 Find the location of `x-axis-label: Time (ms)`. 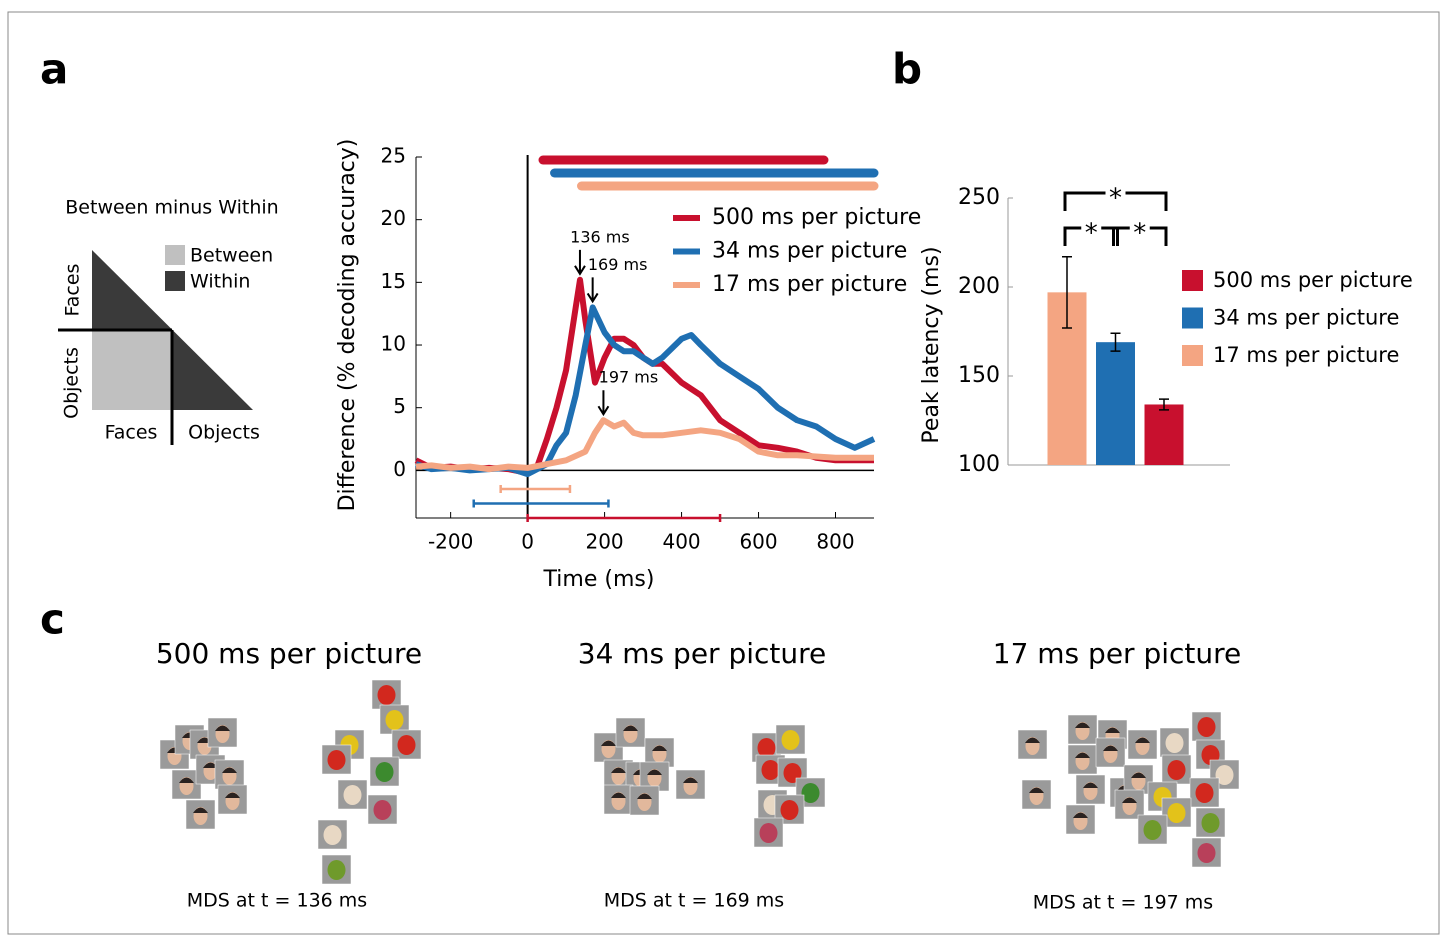

x-axis-label: Time (ms) is located at coordinates (599, 579).